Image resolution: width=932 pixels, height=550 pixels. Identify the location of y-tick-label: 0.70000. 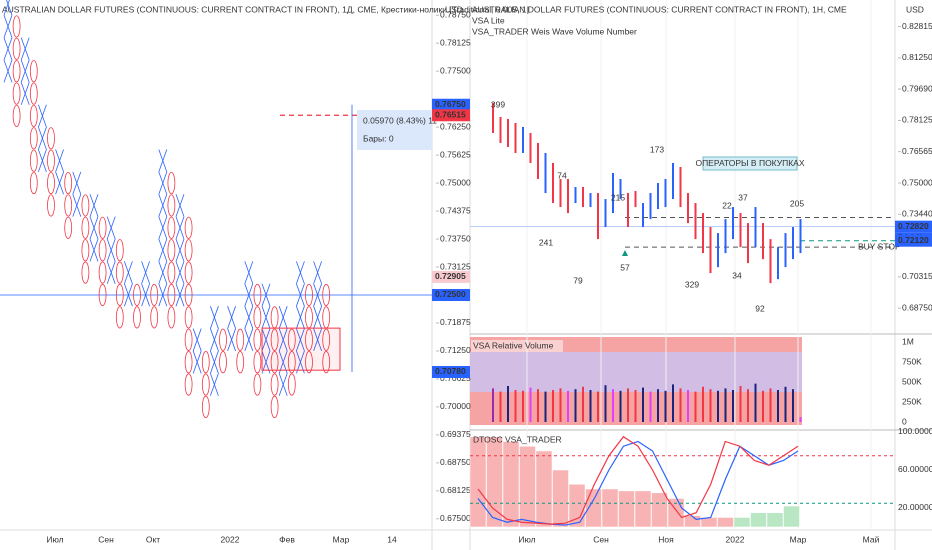
(455, 406).